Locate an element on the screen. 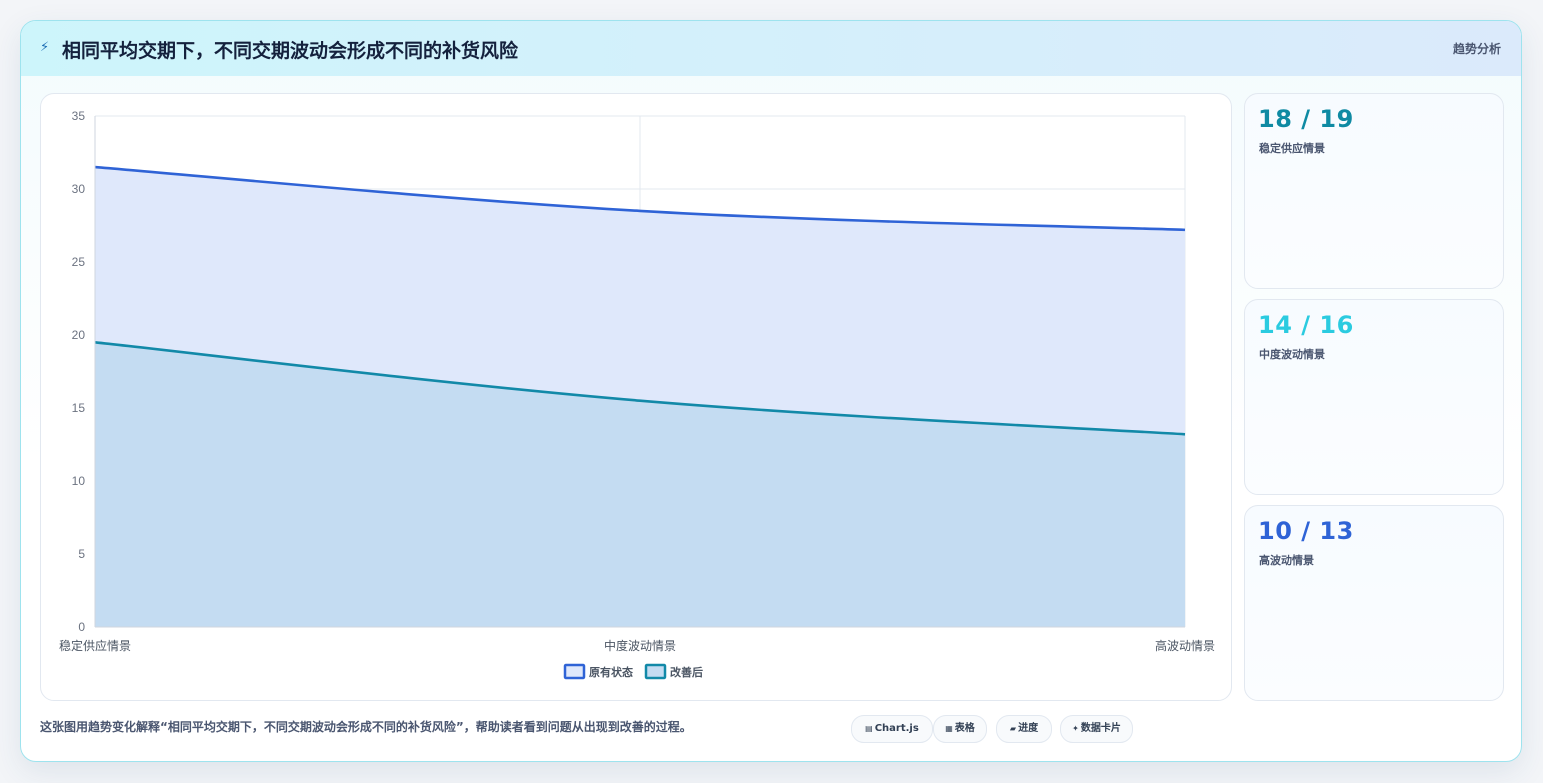 This screenshot has width=1543, height=783. chart-title: 相同平均交期下，不同交期波动会形成不同的补货风险 is located at coordinates (290, 51).